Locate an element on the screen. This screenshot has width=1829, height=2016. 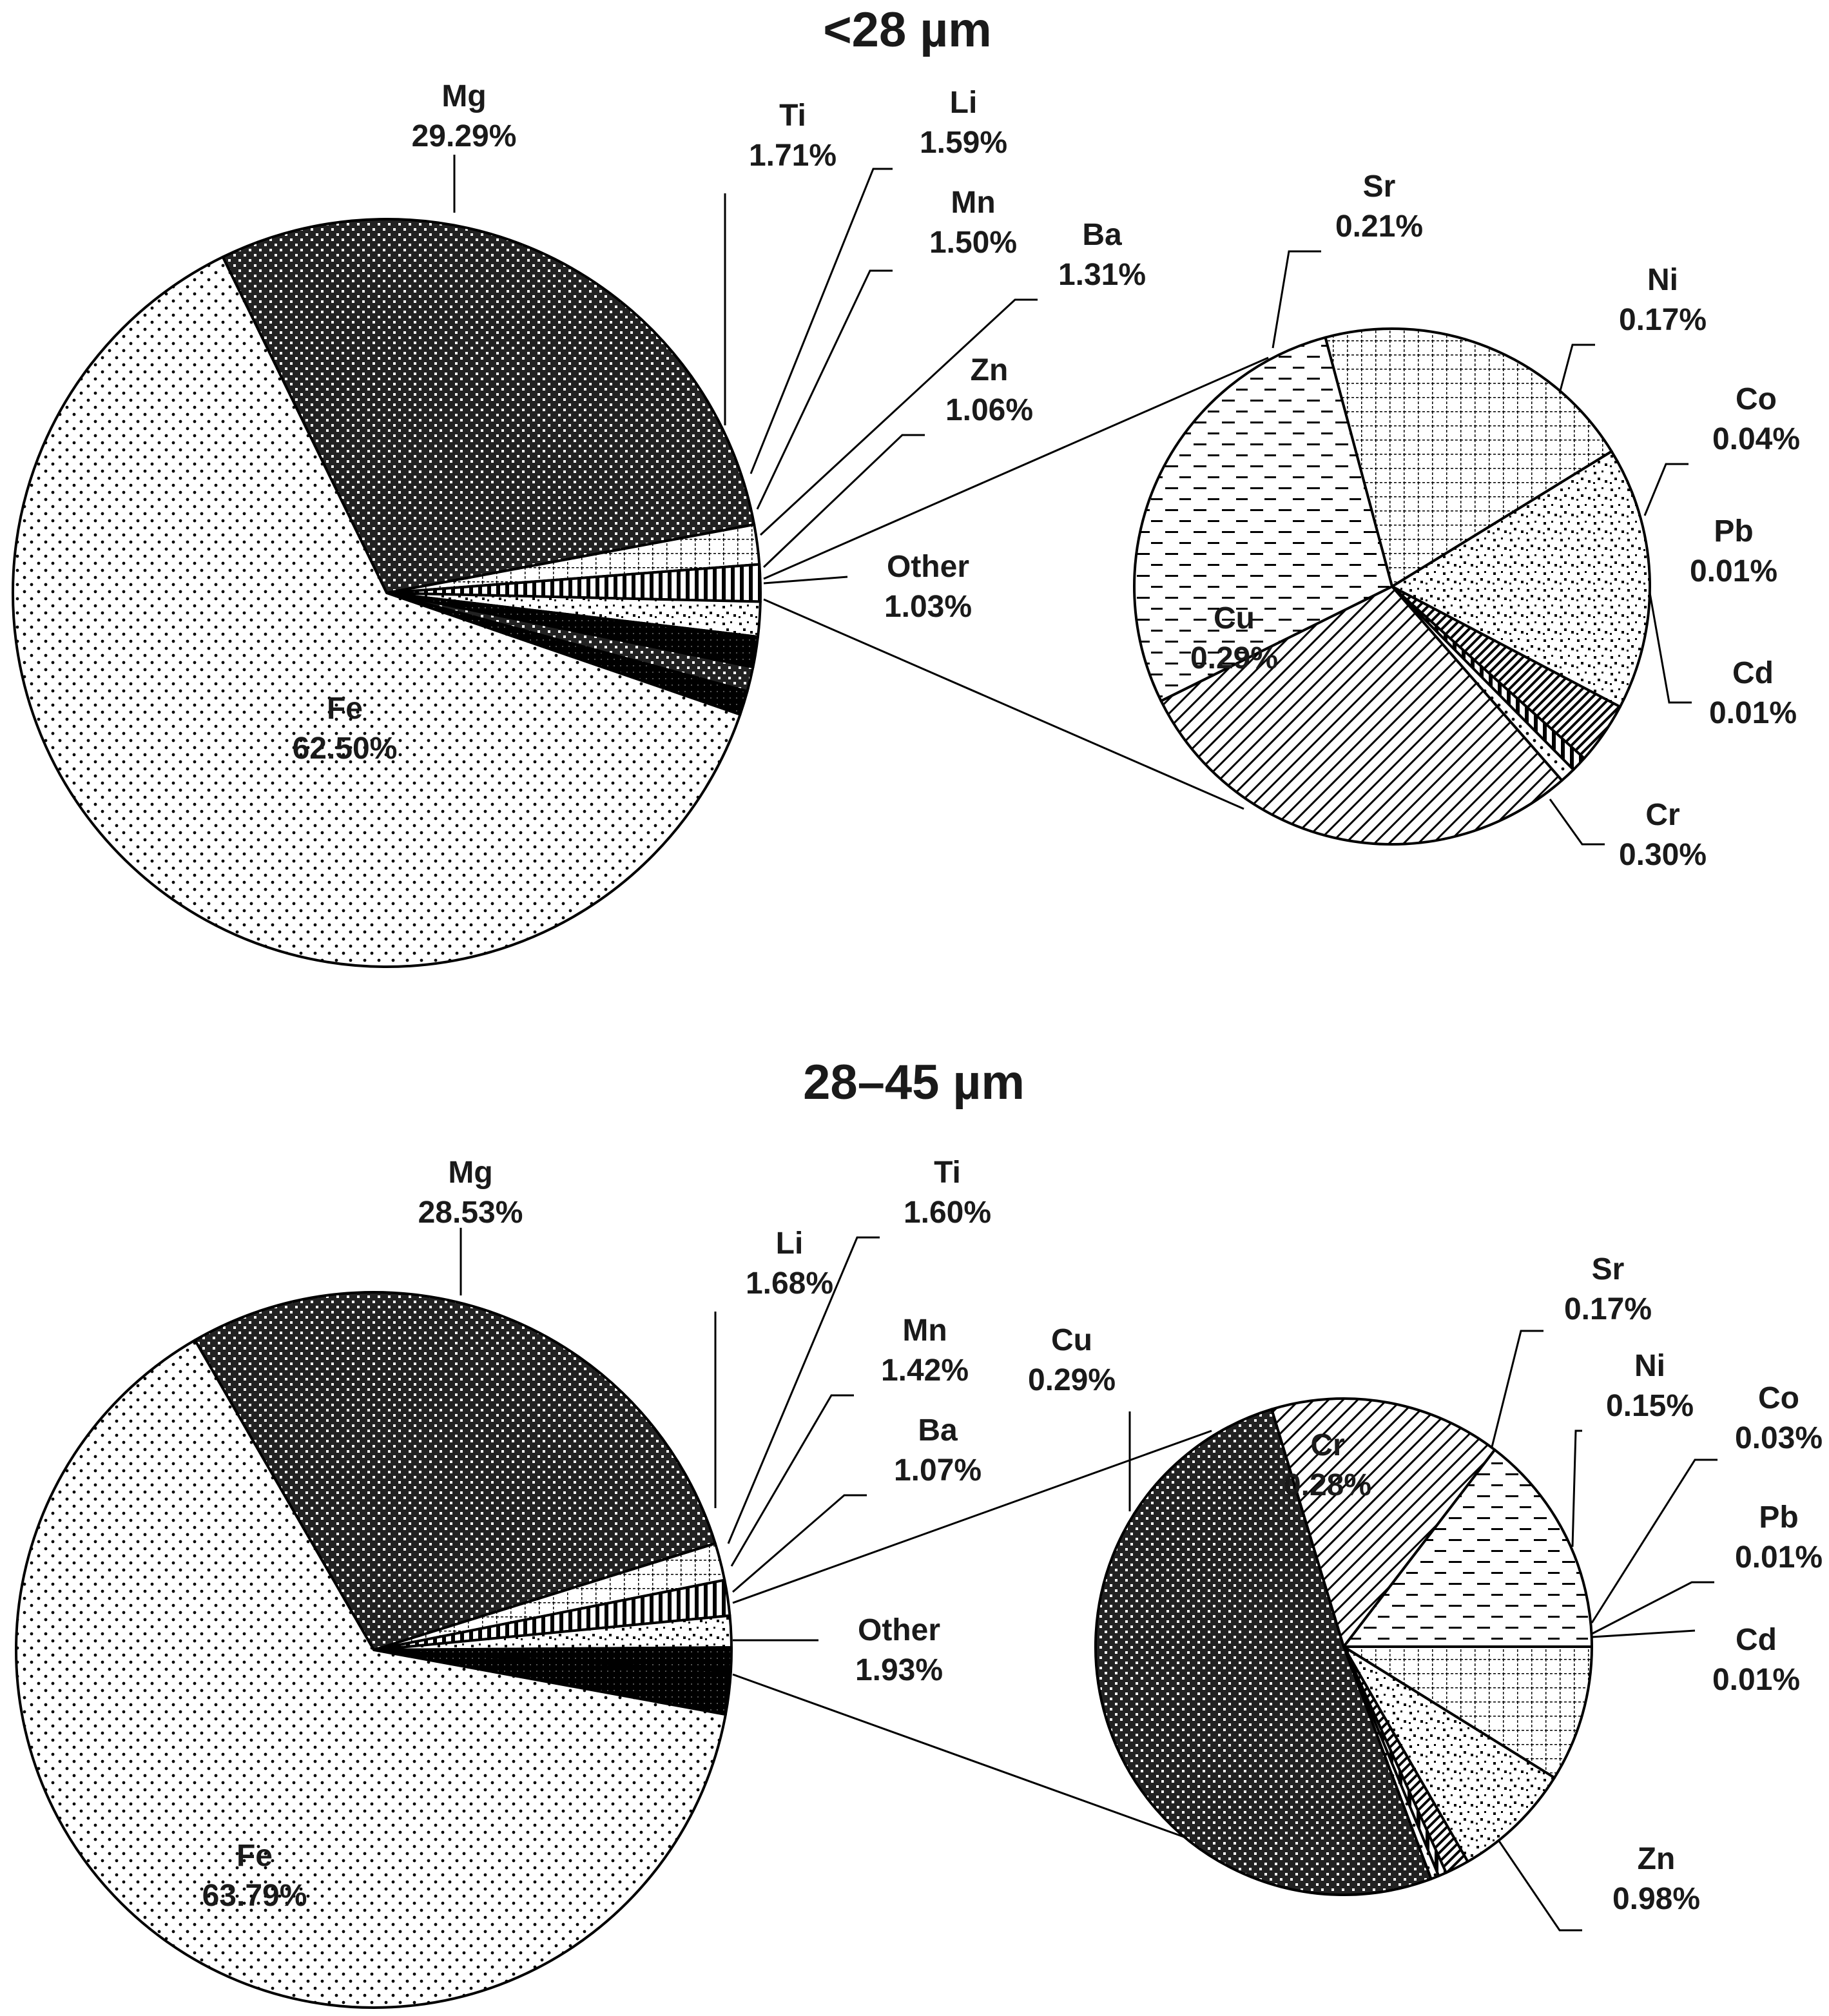
chart-1-main-slice-mg is located at coordinates (488, 406).